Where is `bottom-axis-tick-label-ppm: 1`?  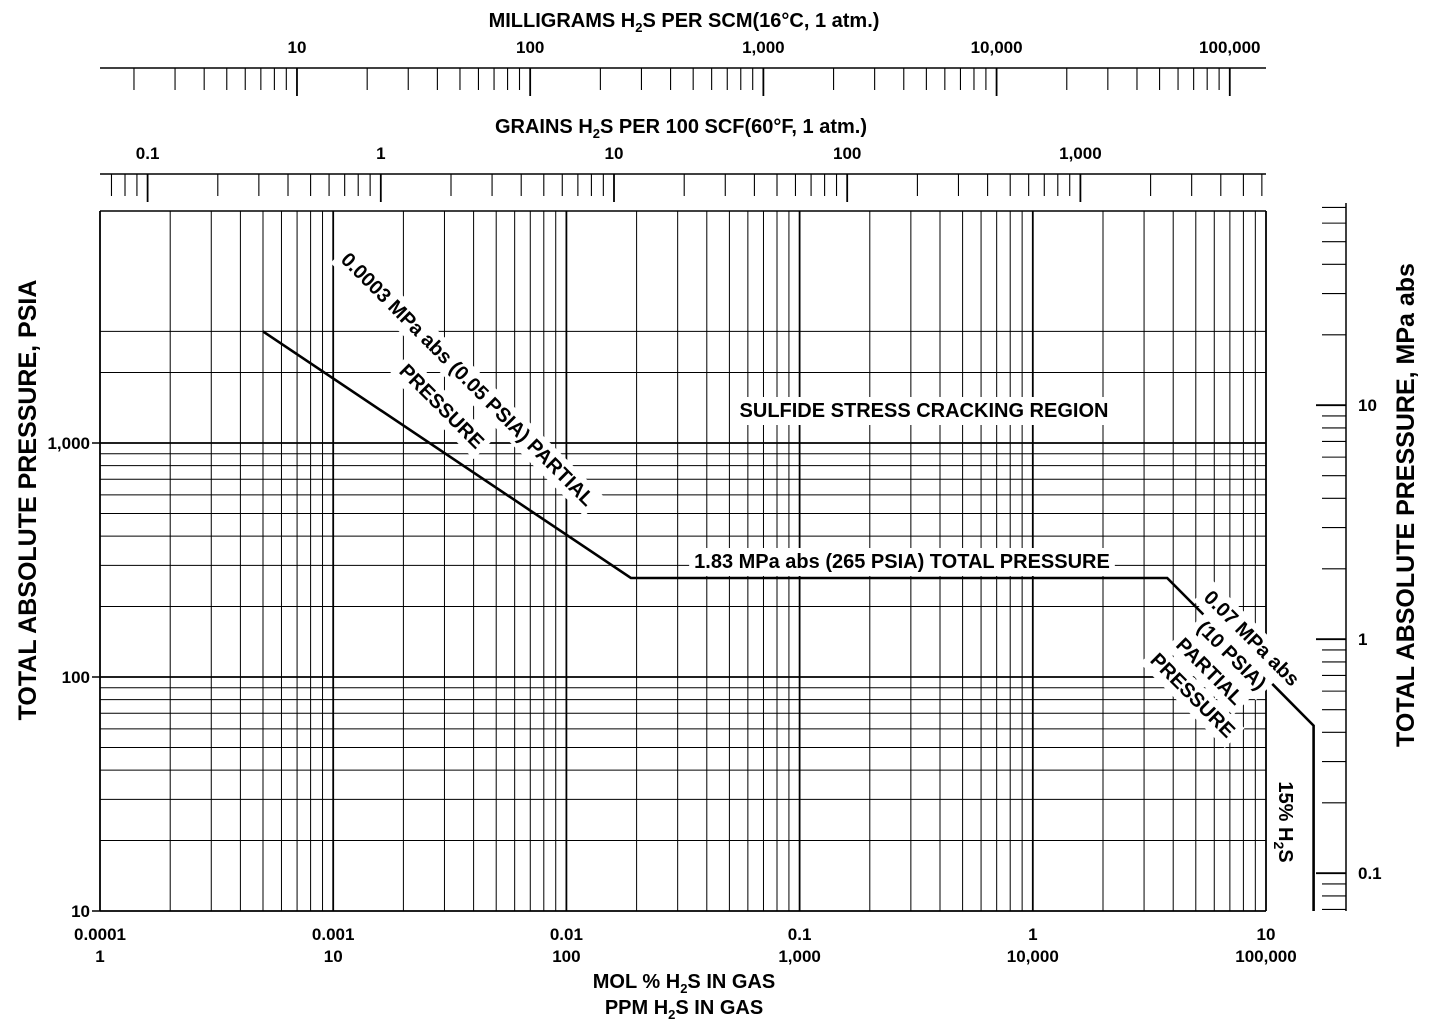
bottom-axis-tick-label-ppm: 1 is located at coordinates (99, 956).